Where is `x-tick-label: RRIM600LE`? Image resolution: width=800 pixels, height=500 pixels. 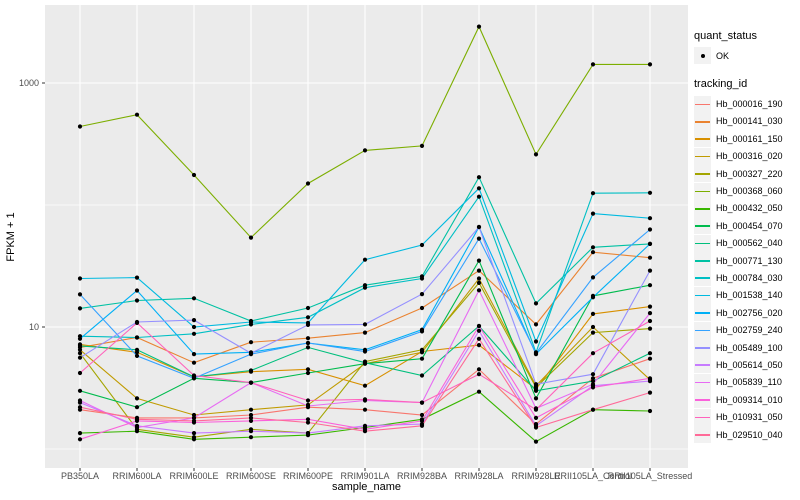
x-tick-label: RRIM600LE is located at coordinates (194, 476).